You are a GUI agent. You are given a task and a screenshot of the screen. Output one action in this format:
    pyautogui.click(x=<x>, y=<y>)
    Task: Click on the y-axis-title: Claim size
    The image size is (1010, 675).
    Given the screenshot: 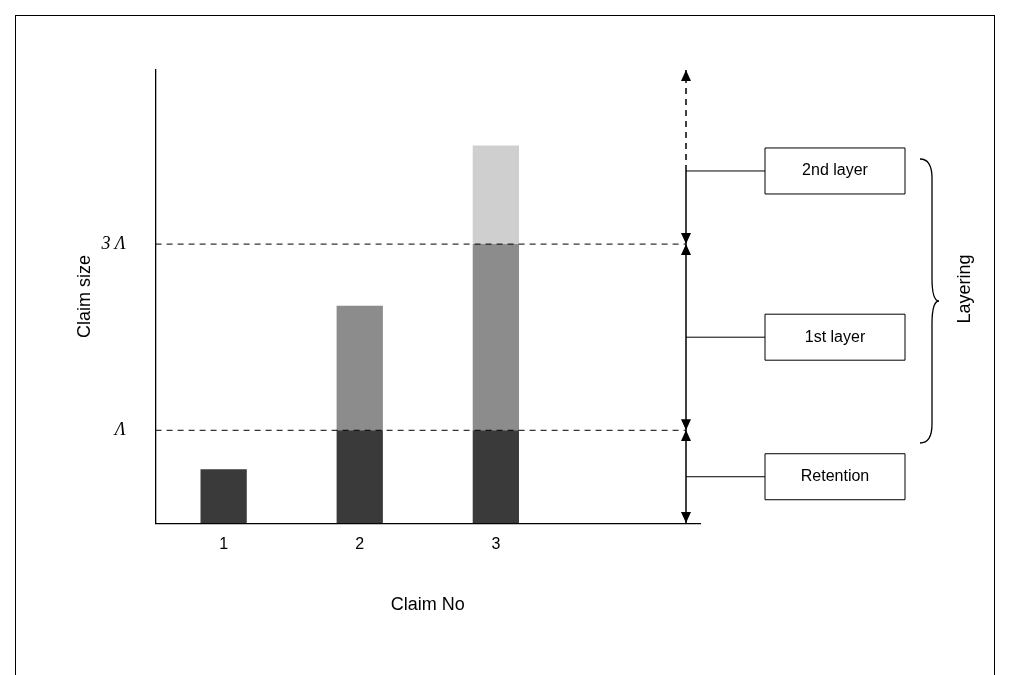 What is the action you would take?
    pyautogui.click(x=83, y=297)
    